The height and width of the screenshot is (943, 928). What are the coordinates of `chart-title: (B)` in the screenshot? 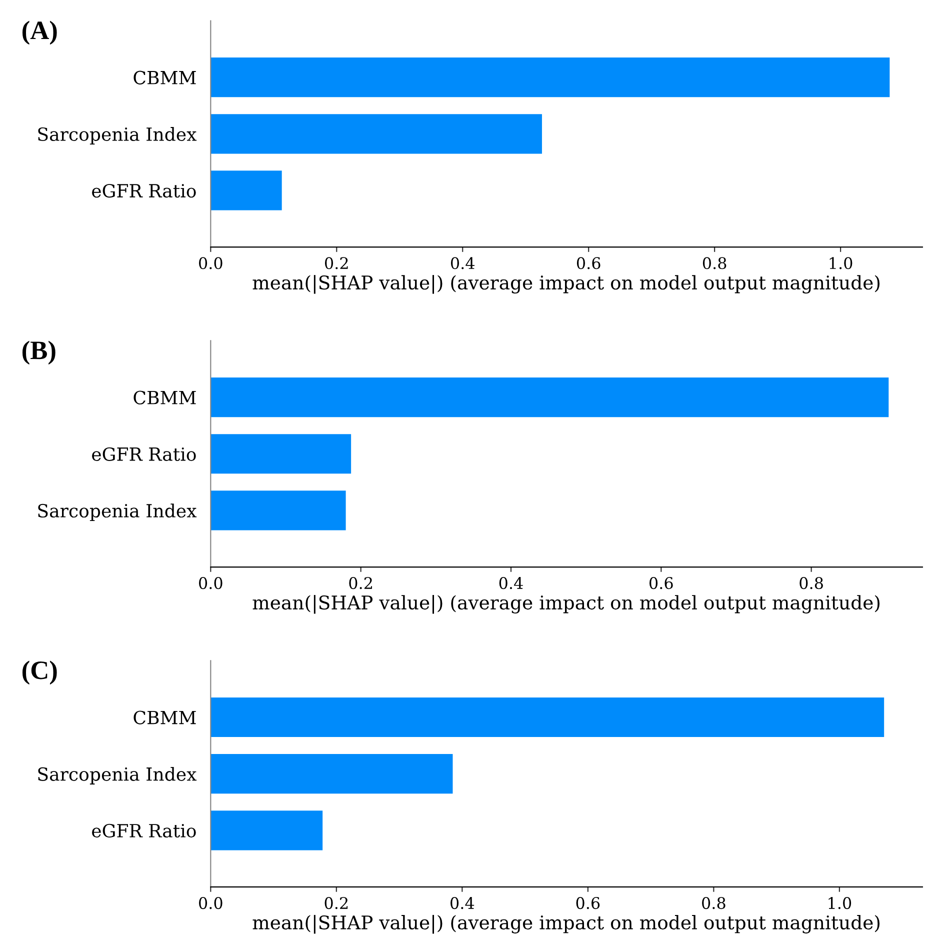 It's located at (39, 352).